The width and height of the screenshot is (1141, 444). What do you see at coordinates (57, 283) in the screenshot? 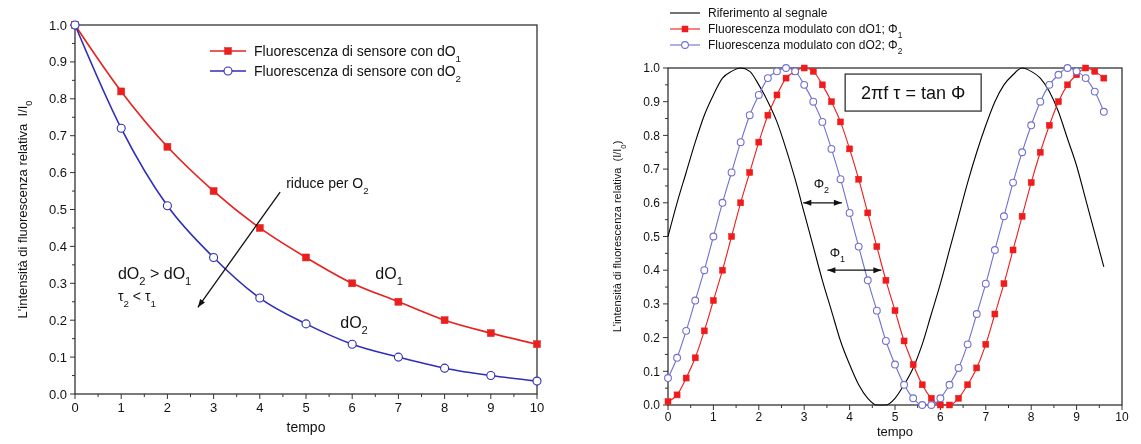
I see `y-tick-label: 0.3` at bounding box center [57, 283].